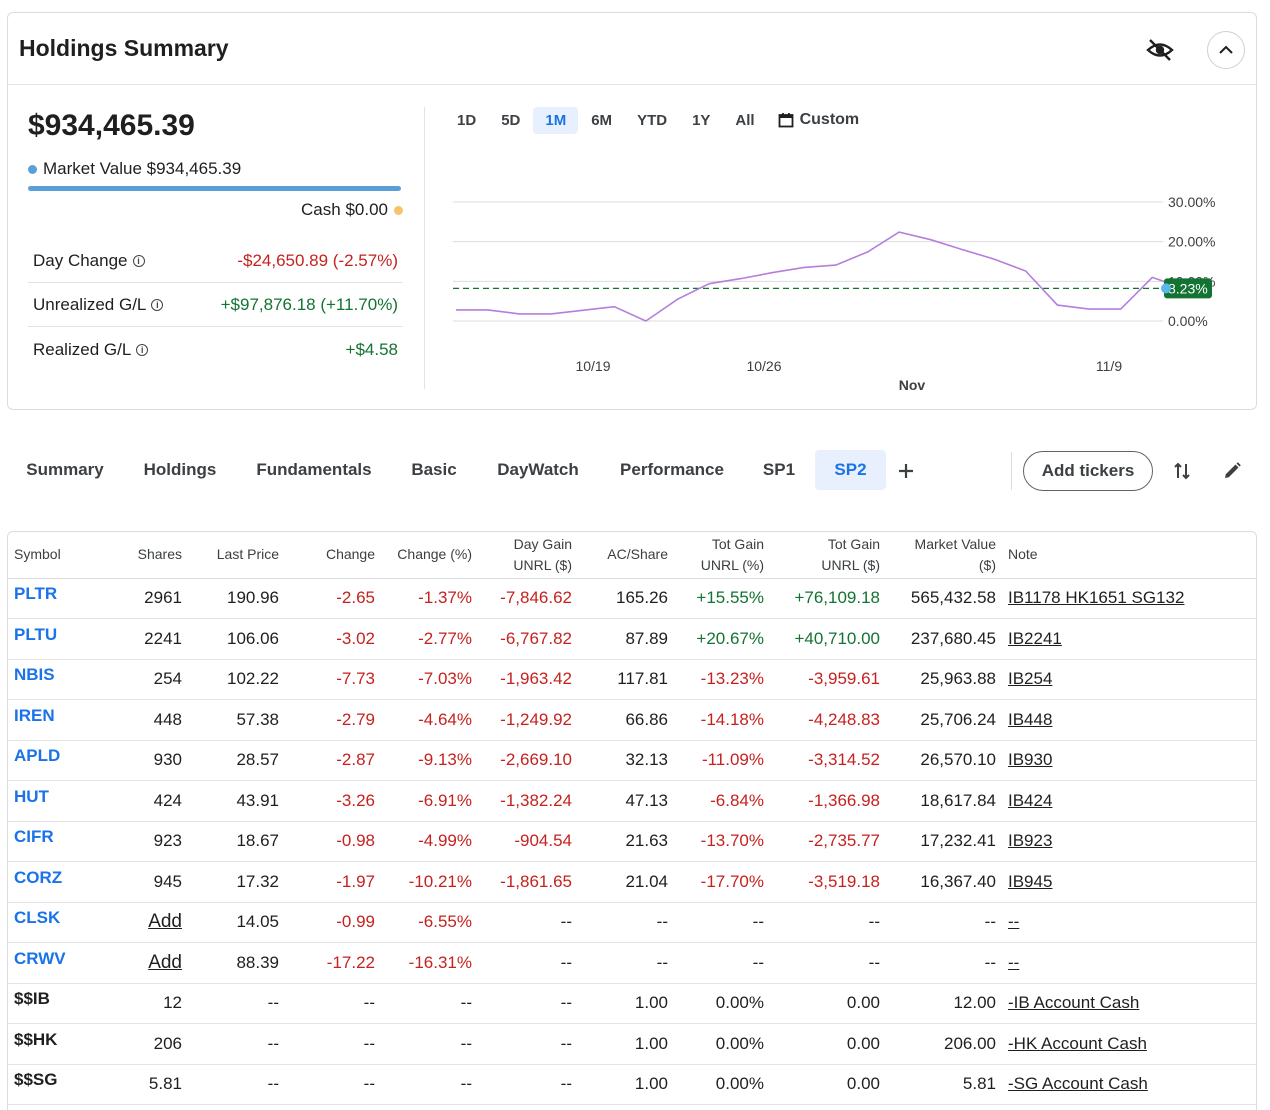 This screenshot has height=1110, width=1270. Describe the element at coordinates (626, 555) in the screenshot. I see `column-header: AC/Share` at that location.